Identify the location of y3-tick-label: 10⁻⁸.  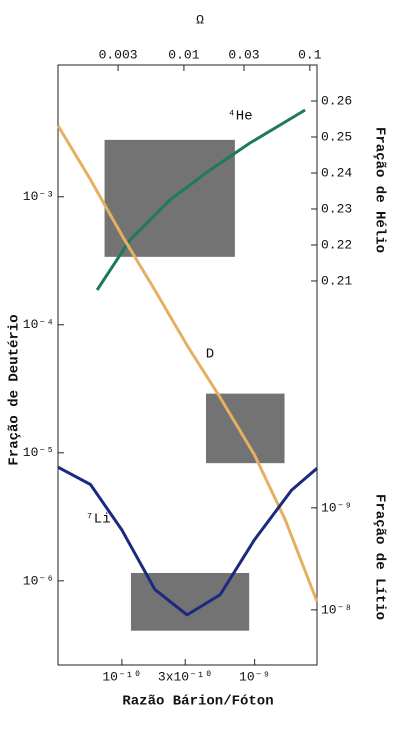
(336, 609).